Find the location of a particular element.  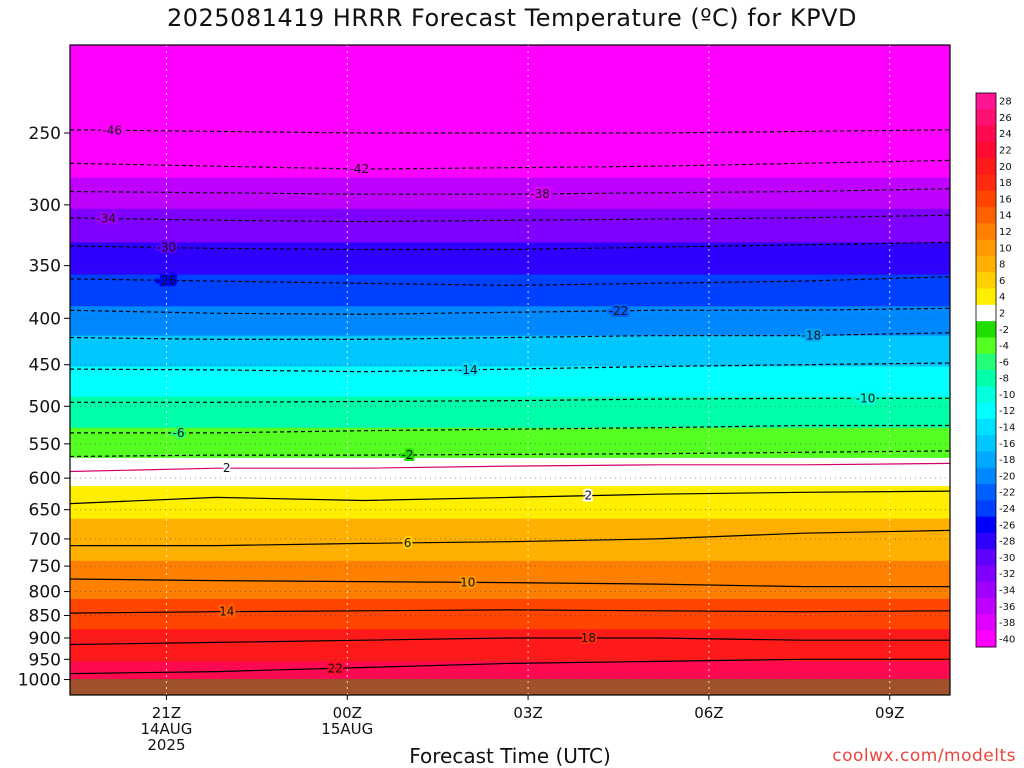

colorbar-swatch--40 is located at coordinates (986, 639).